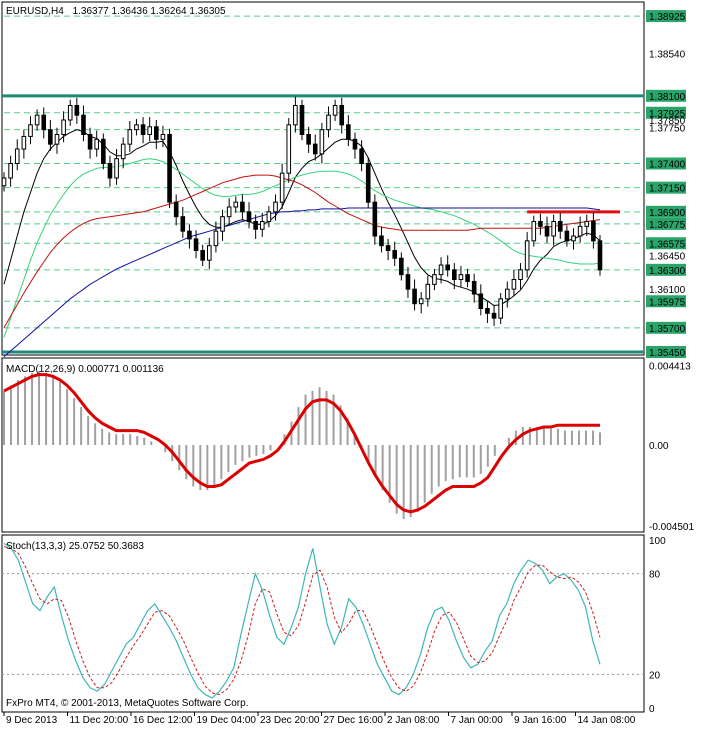 The image size is (715, 729). I want to click on price-axis-label: 1.38925, so click(667, 17).